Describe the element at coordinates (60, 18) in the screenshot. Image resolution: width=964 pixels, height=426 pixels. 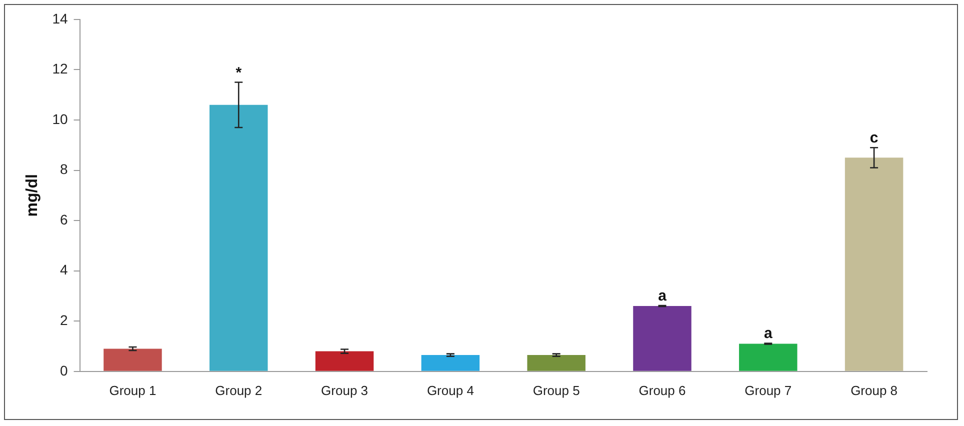
I see `y-tick-label: 14` at that location.